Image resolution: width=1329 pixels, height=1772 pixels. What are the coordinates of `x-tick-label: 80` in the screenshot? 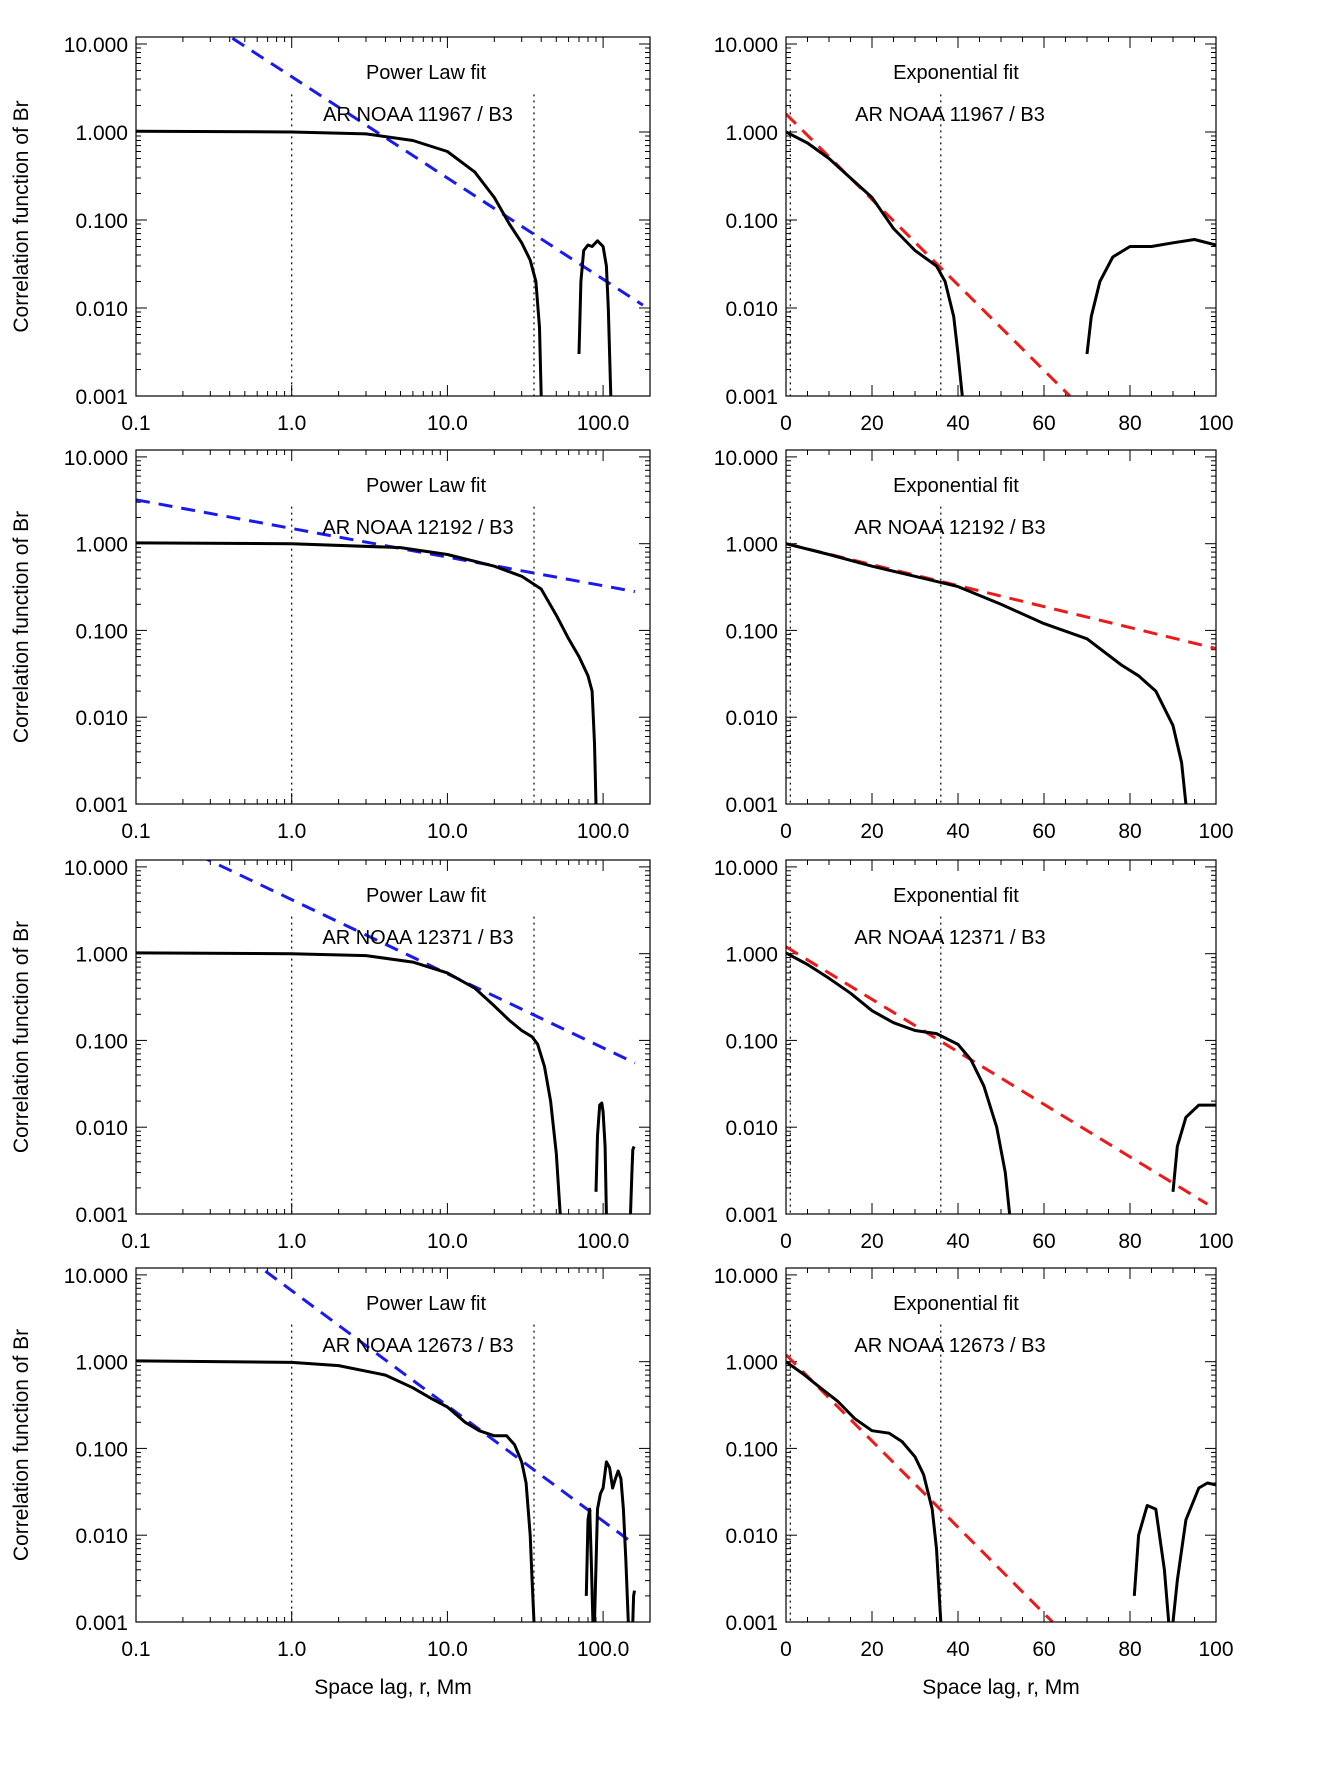 It's located at (1129, 1241).